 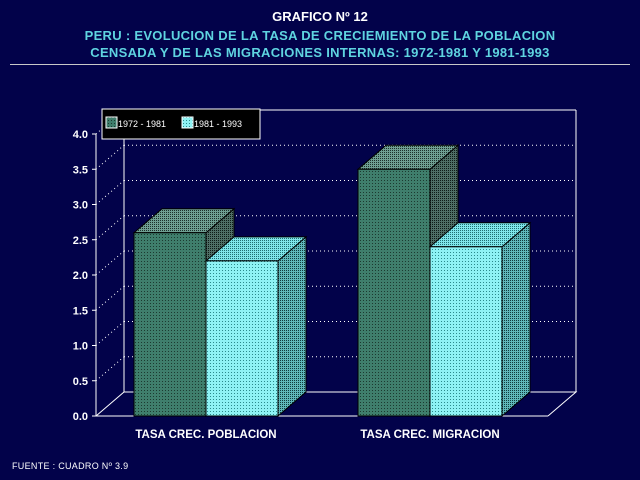 What do you see at coordinates (320, 64) in the screenshot?
I see `title-divider` at bounding box center [320, 64].